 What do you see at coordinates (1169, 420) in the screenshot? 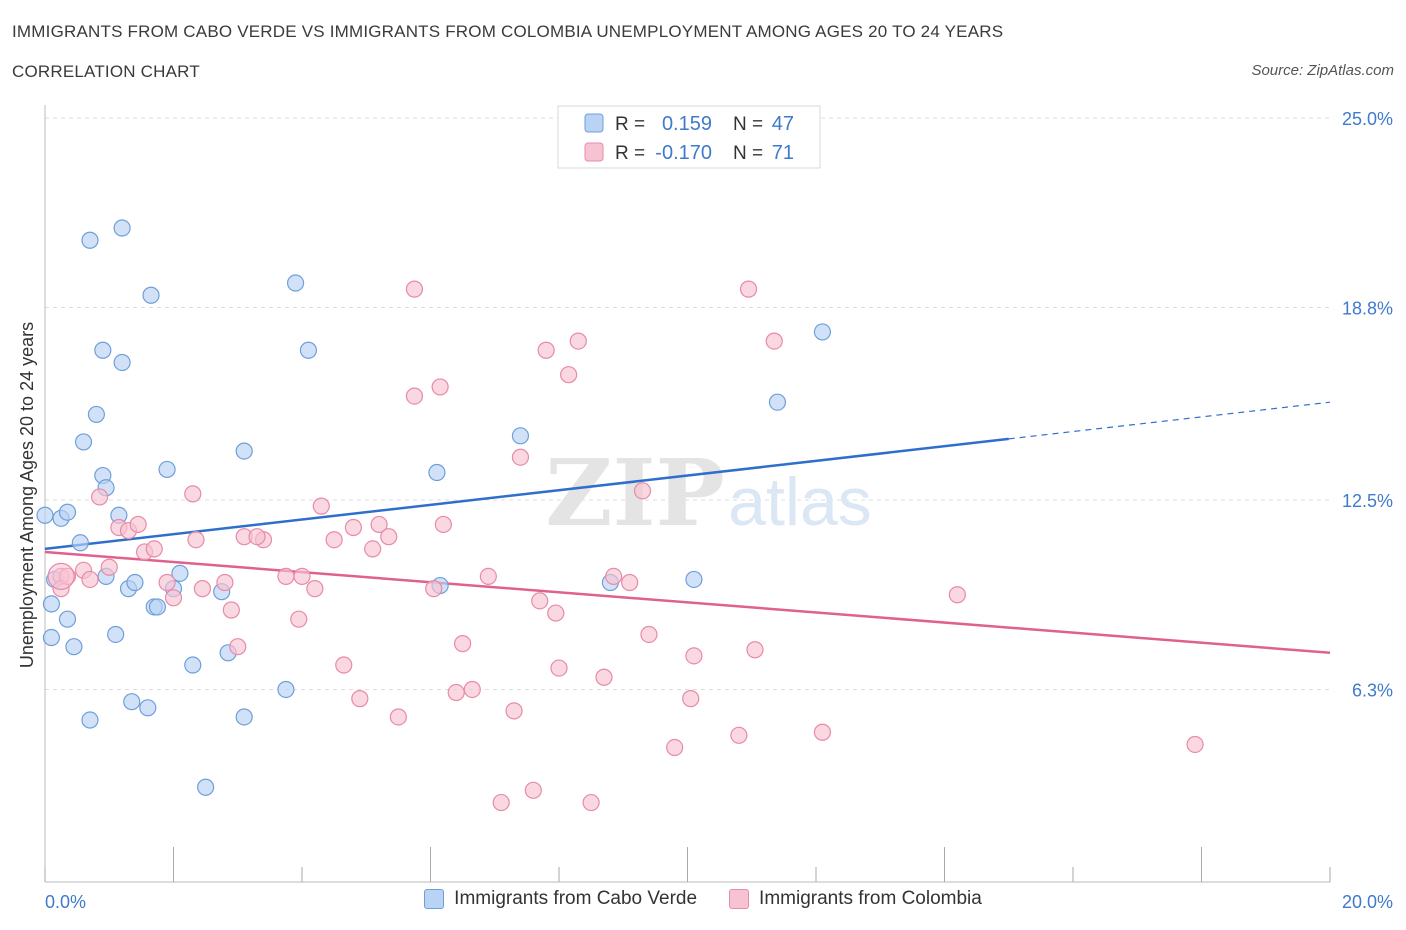
I see `trendline-cabo-verde-extension` at bounding box center [1169, 420].